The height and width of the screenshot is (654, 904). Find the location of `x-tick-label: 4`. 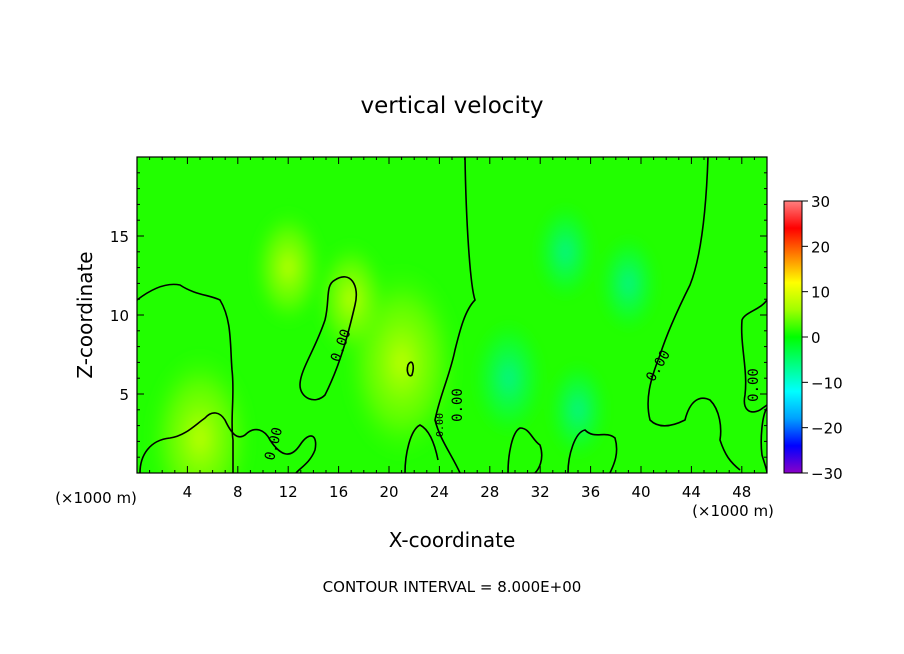

x-tick-label: 4 is located at coordinates (188, 492).